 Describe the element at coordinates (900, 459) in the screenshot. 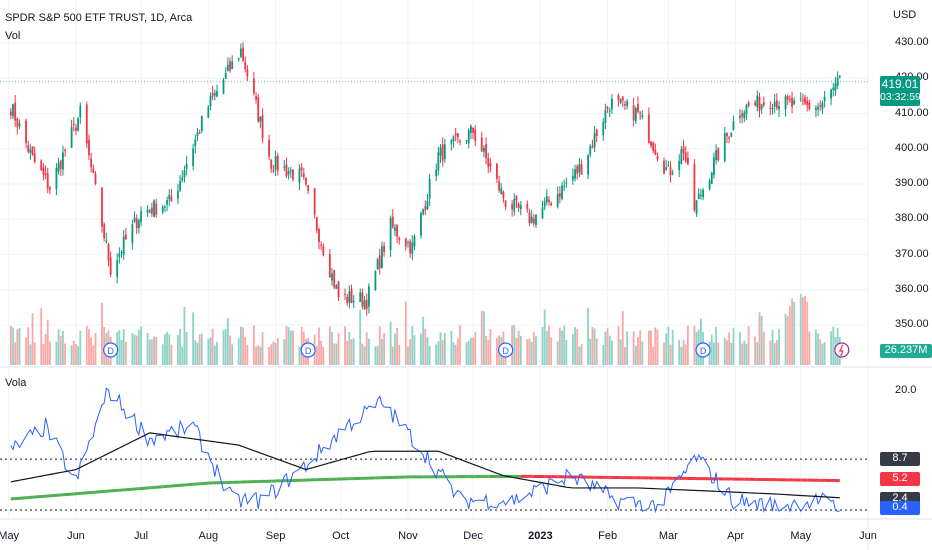

I see `vola-value-badge: 8.7` at that location.